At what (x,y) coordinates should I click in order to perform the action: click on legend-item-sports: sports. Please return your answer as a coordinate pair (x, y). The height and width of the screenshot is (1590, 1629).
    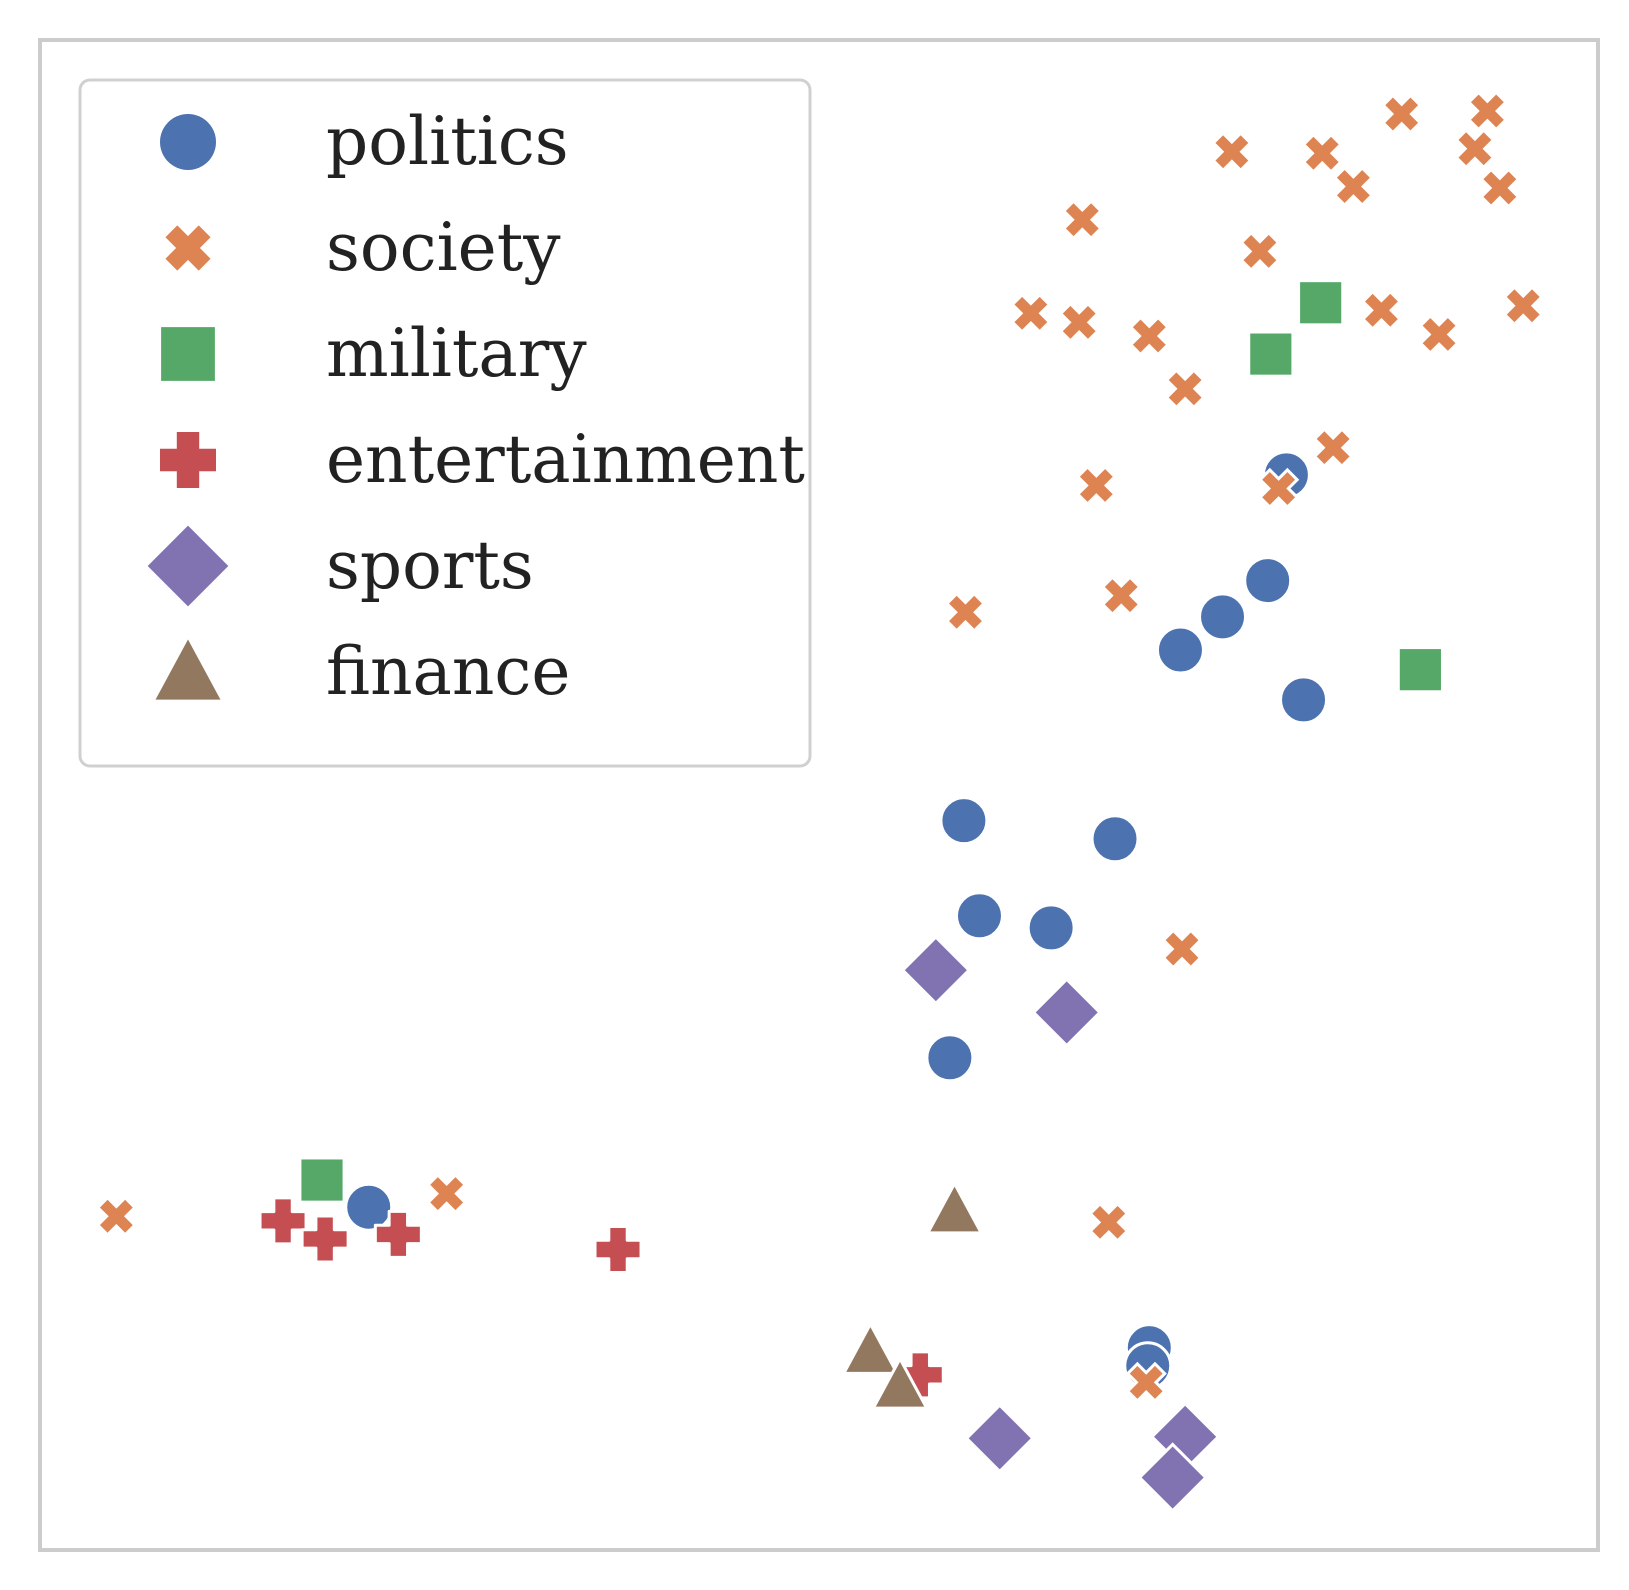
    Looking at the image, I should click on (340, 566).